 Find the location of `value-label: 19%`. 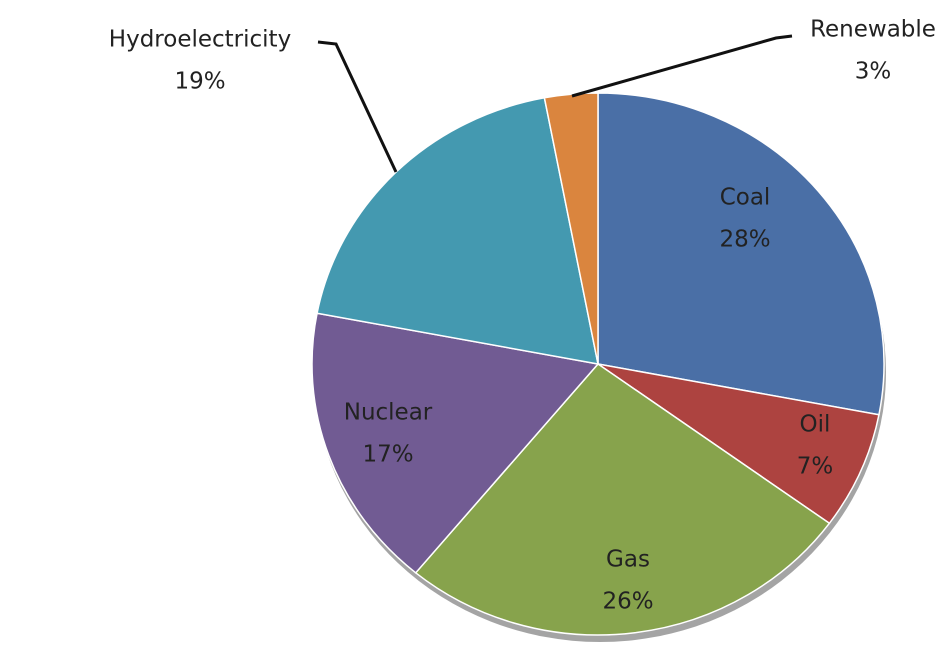

value-label: 19% is located at coordinates (199, 82).